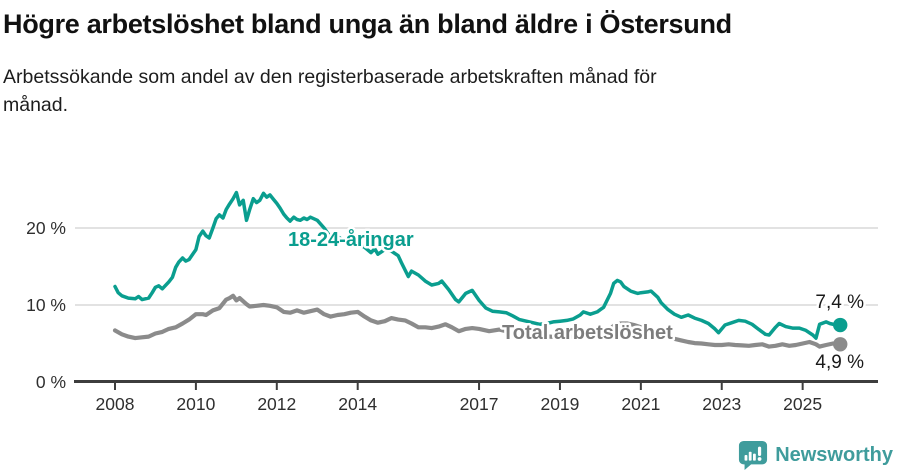 Image resolution: width=900 pixels, height=474 pixels. What do you see at coordinates (357, 404) in the screenshot?
I see `x-tick-label: 2014` at bounding box center [357, 404].